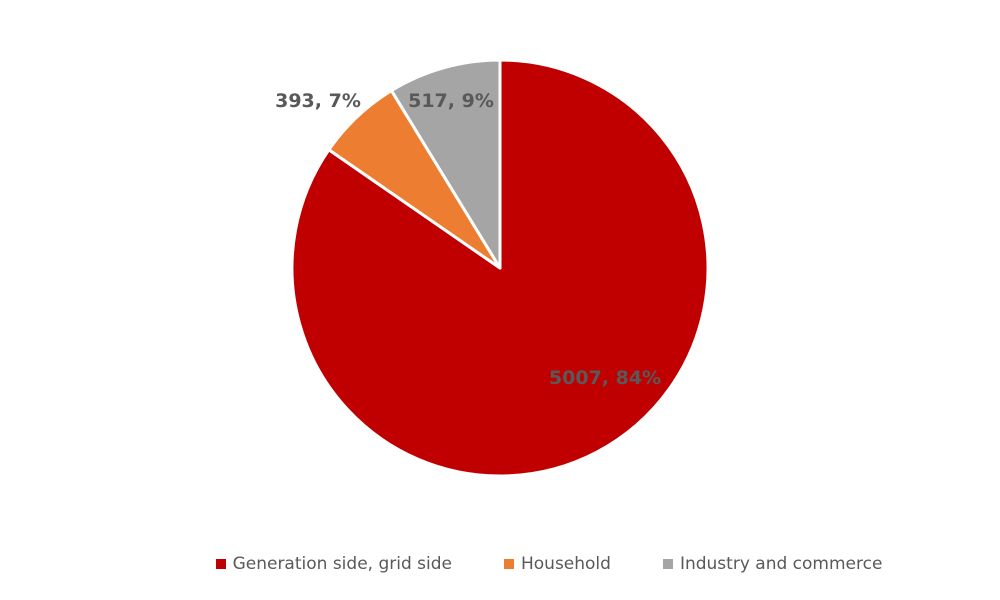  Describe the element at coordinates (445, 164) in the screenshot. I see `pie-slice-industry` at that location.